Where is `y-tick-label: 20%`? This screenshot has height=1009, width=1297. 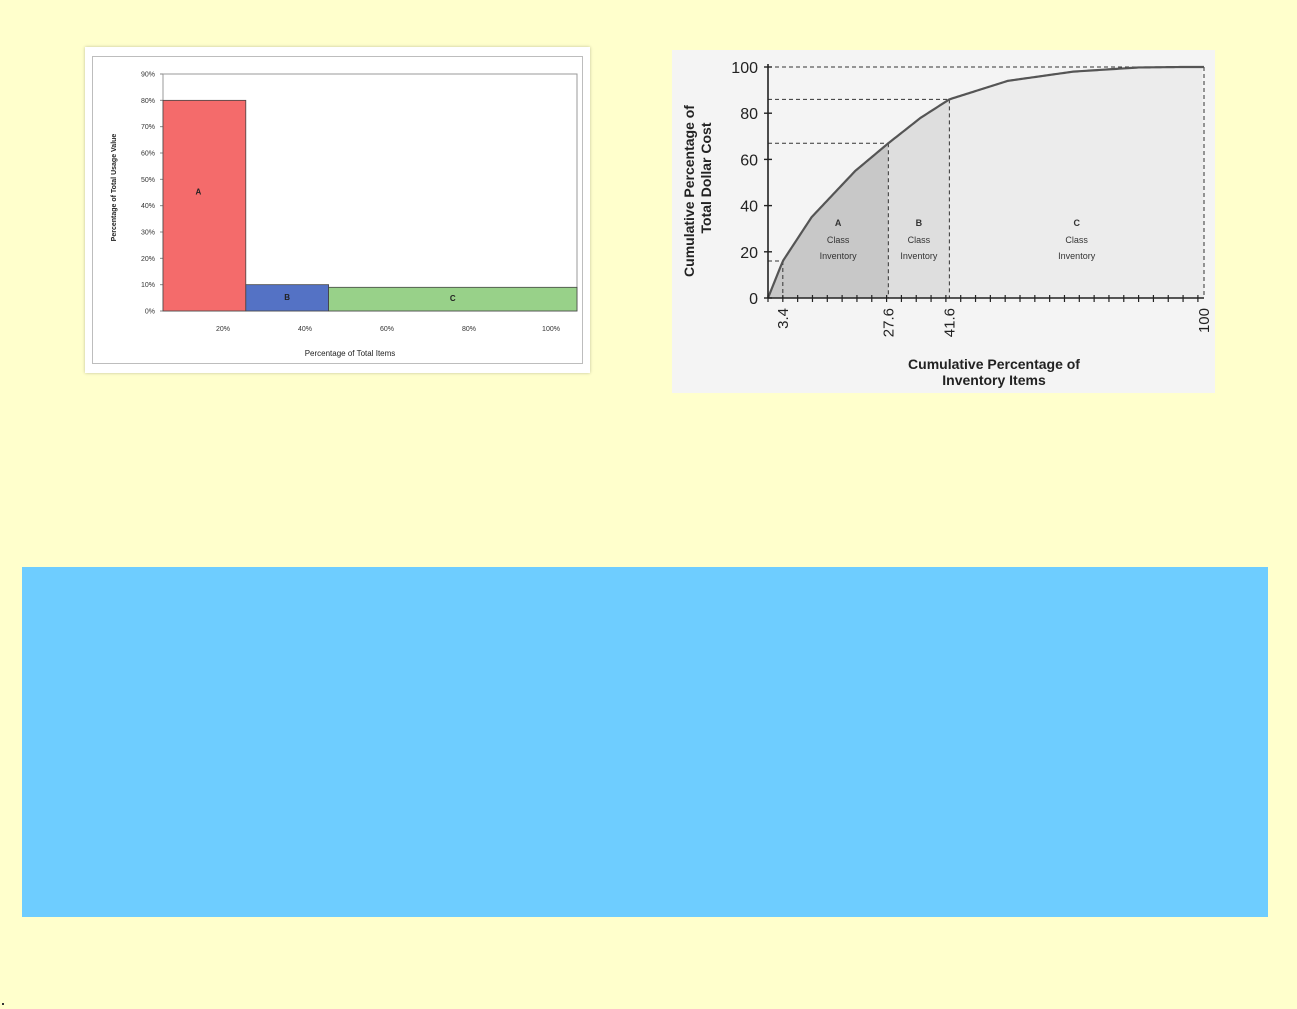 y-tick-label: 20% is located at coordinates (148, 259).